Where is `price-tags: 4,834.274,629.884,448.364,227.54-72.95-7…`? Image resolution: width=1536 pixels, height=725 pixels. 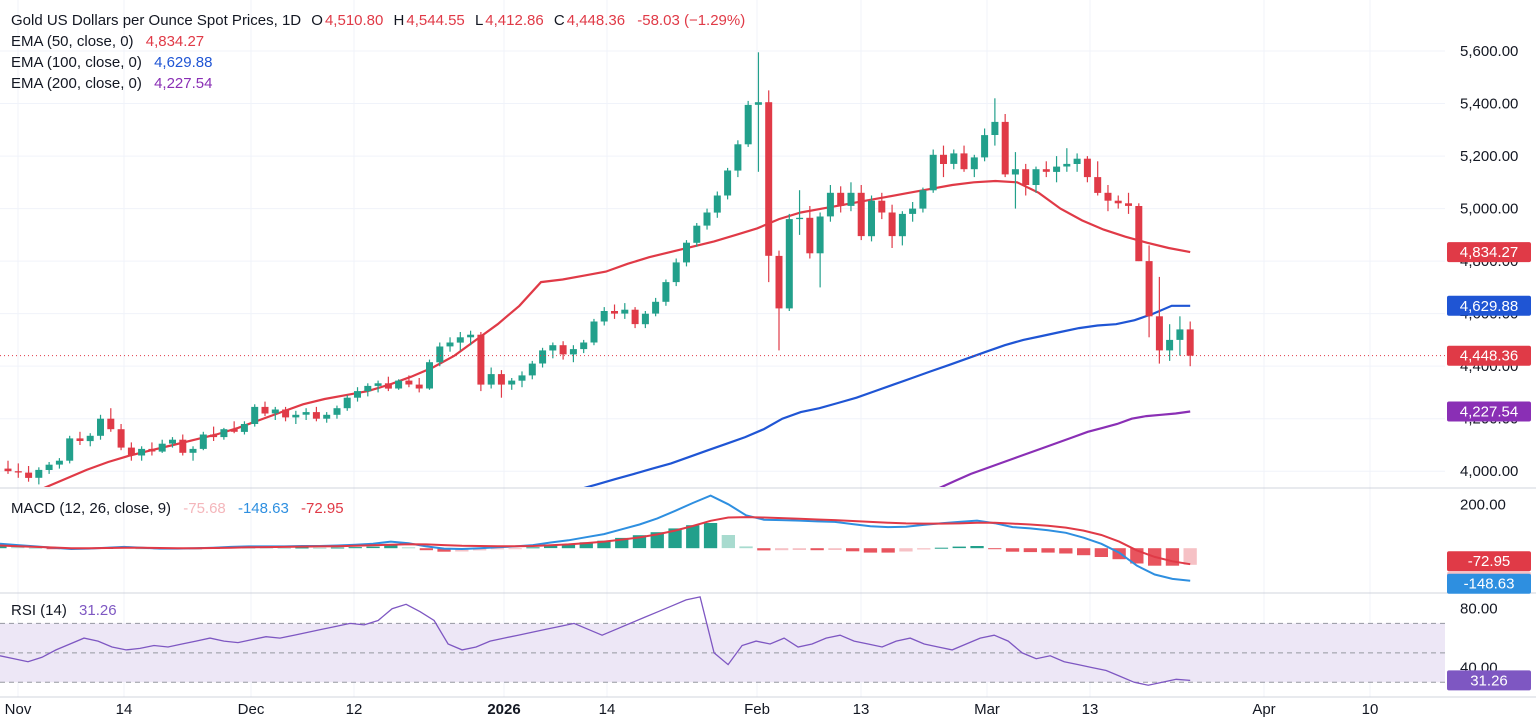 price-tags: 4,834.274,629.884,448.364,227.54-72.95-7… is located at coordinates (1489, 466).